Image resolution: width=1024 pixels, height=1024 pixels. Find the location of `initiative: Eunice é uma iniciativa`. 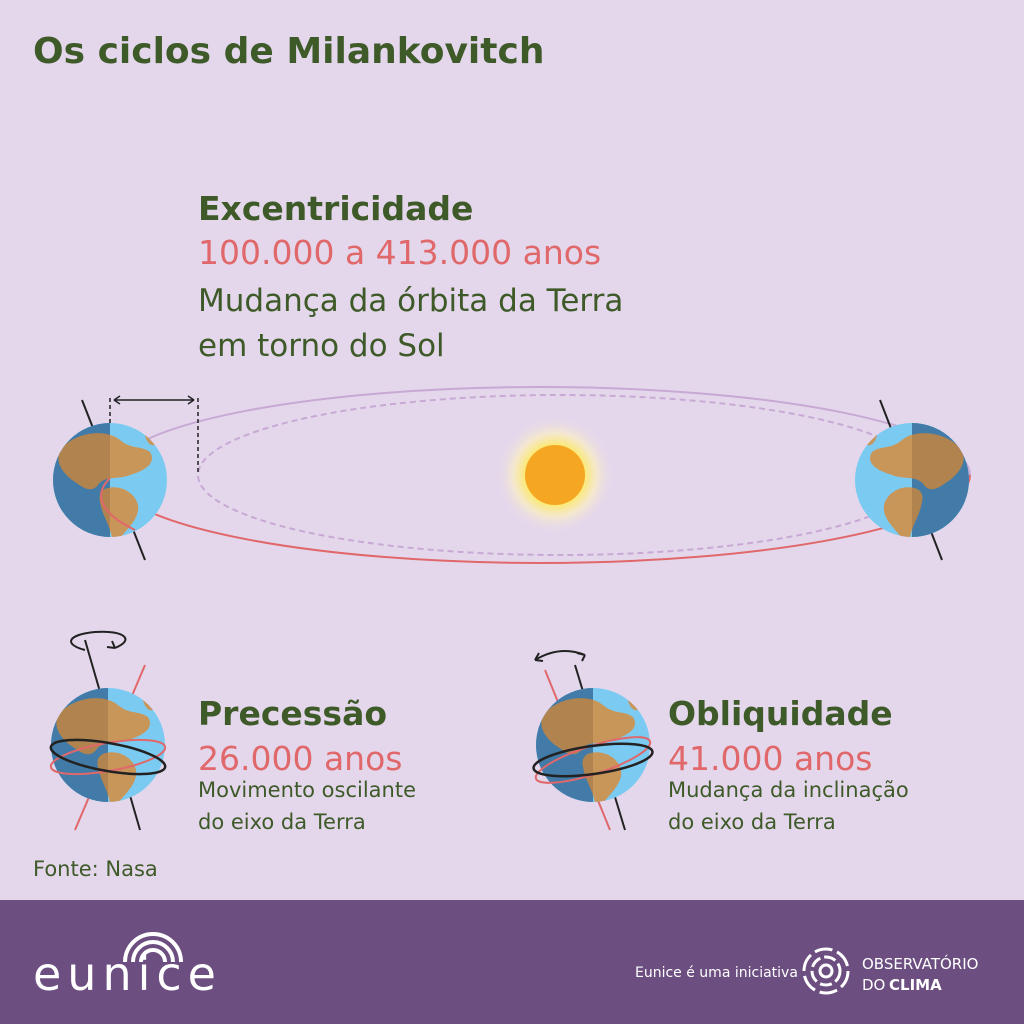

initiative: Eunice é uma iniciativa is located at coordinates (716, 973).